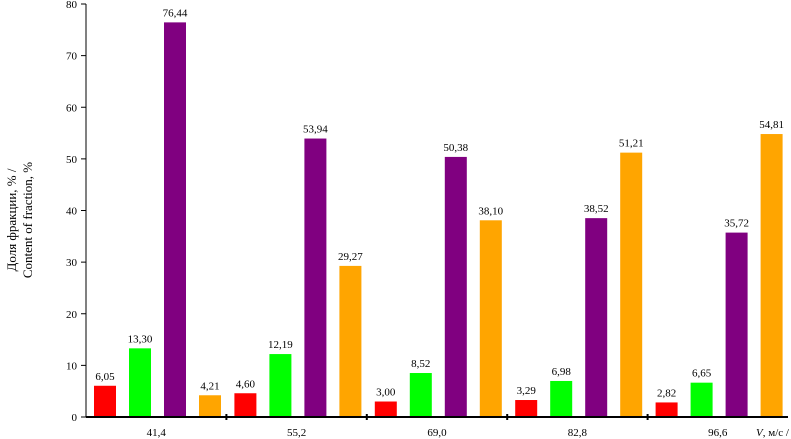 This screenshot has height=439, width=791. Describe the element at coordinates (702, 374) in the screenshot. I see `bar-value-label: 6,65` at that location.